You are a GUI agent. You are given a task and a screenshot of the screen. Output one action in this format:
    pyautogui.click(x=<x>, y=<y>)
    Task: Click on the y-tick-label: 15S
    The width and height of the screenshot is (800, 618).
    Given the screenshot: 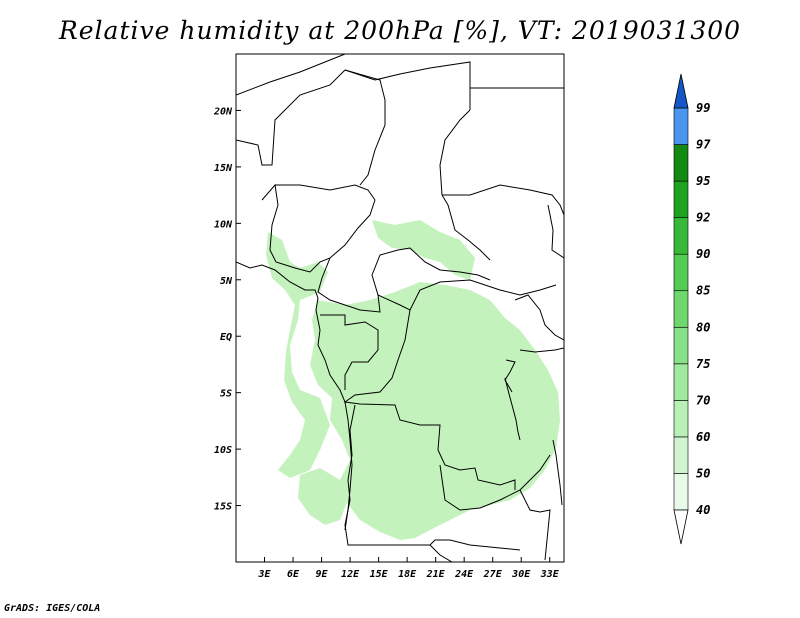 What is the action you would take?
    pyautogui.click(x=223, y=507)
    